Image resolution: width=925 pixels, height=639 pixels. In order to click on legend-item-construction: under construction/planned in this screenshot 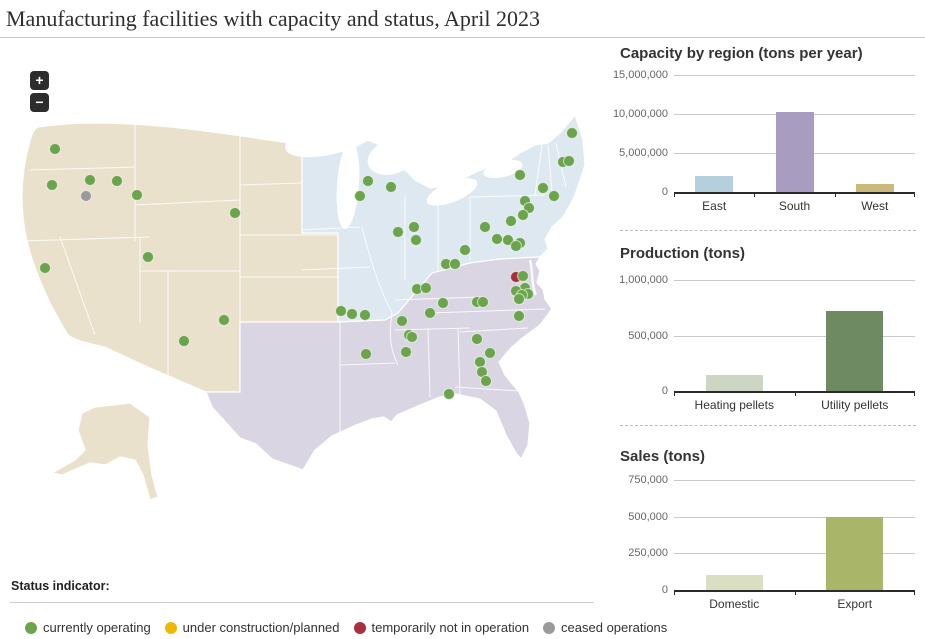, I will do `click(252, 627)`.